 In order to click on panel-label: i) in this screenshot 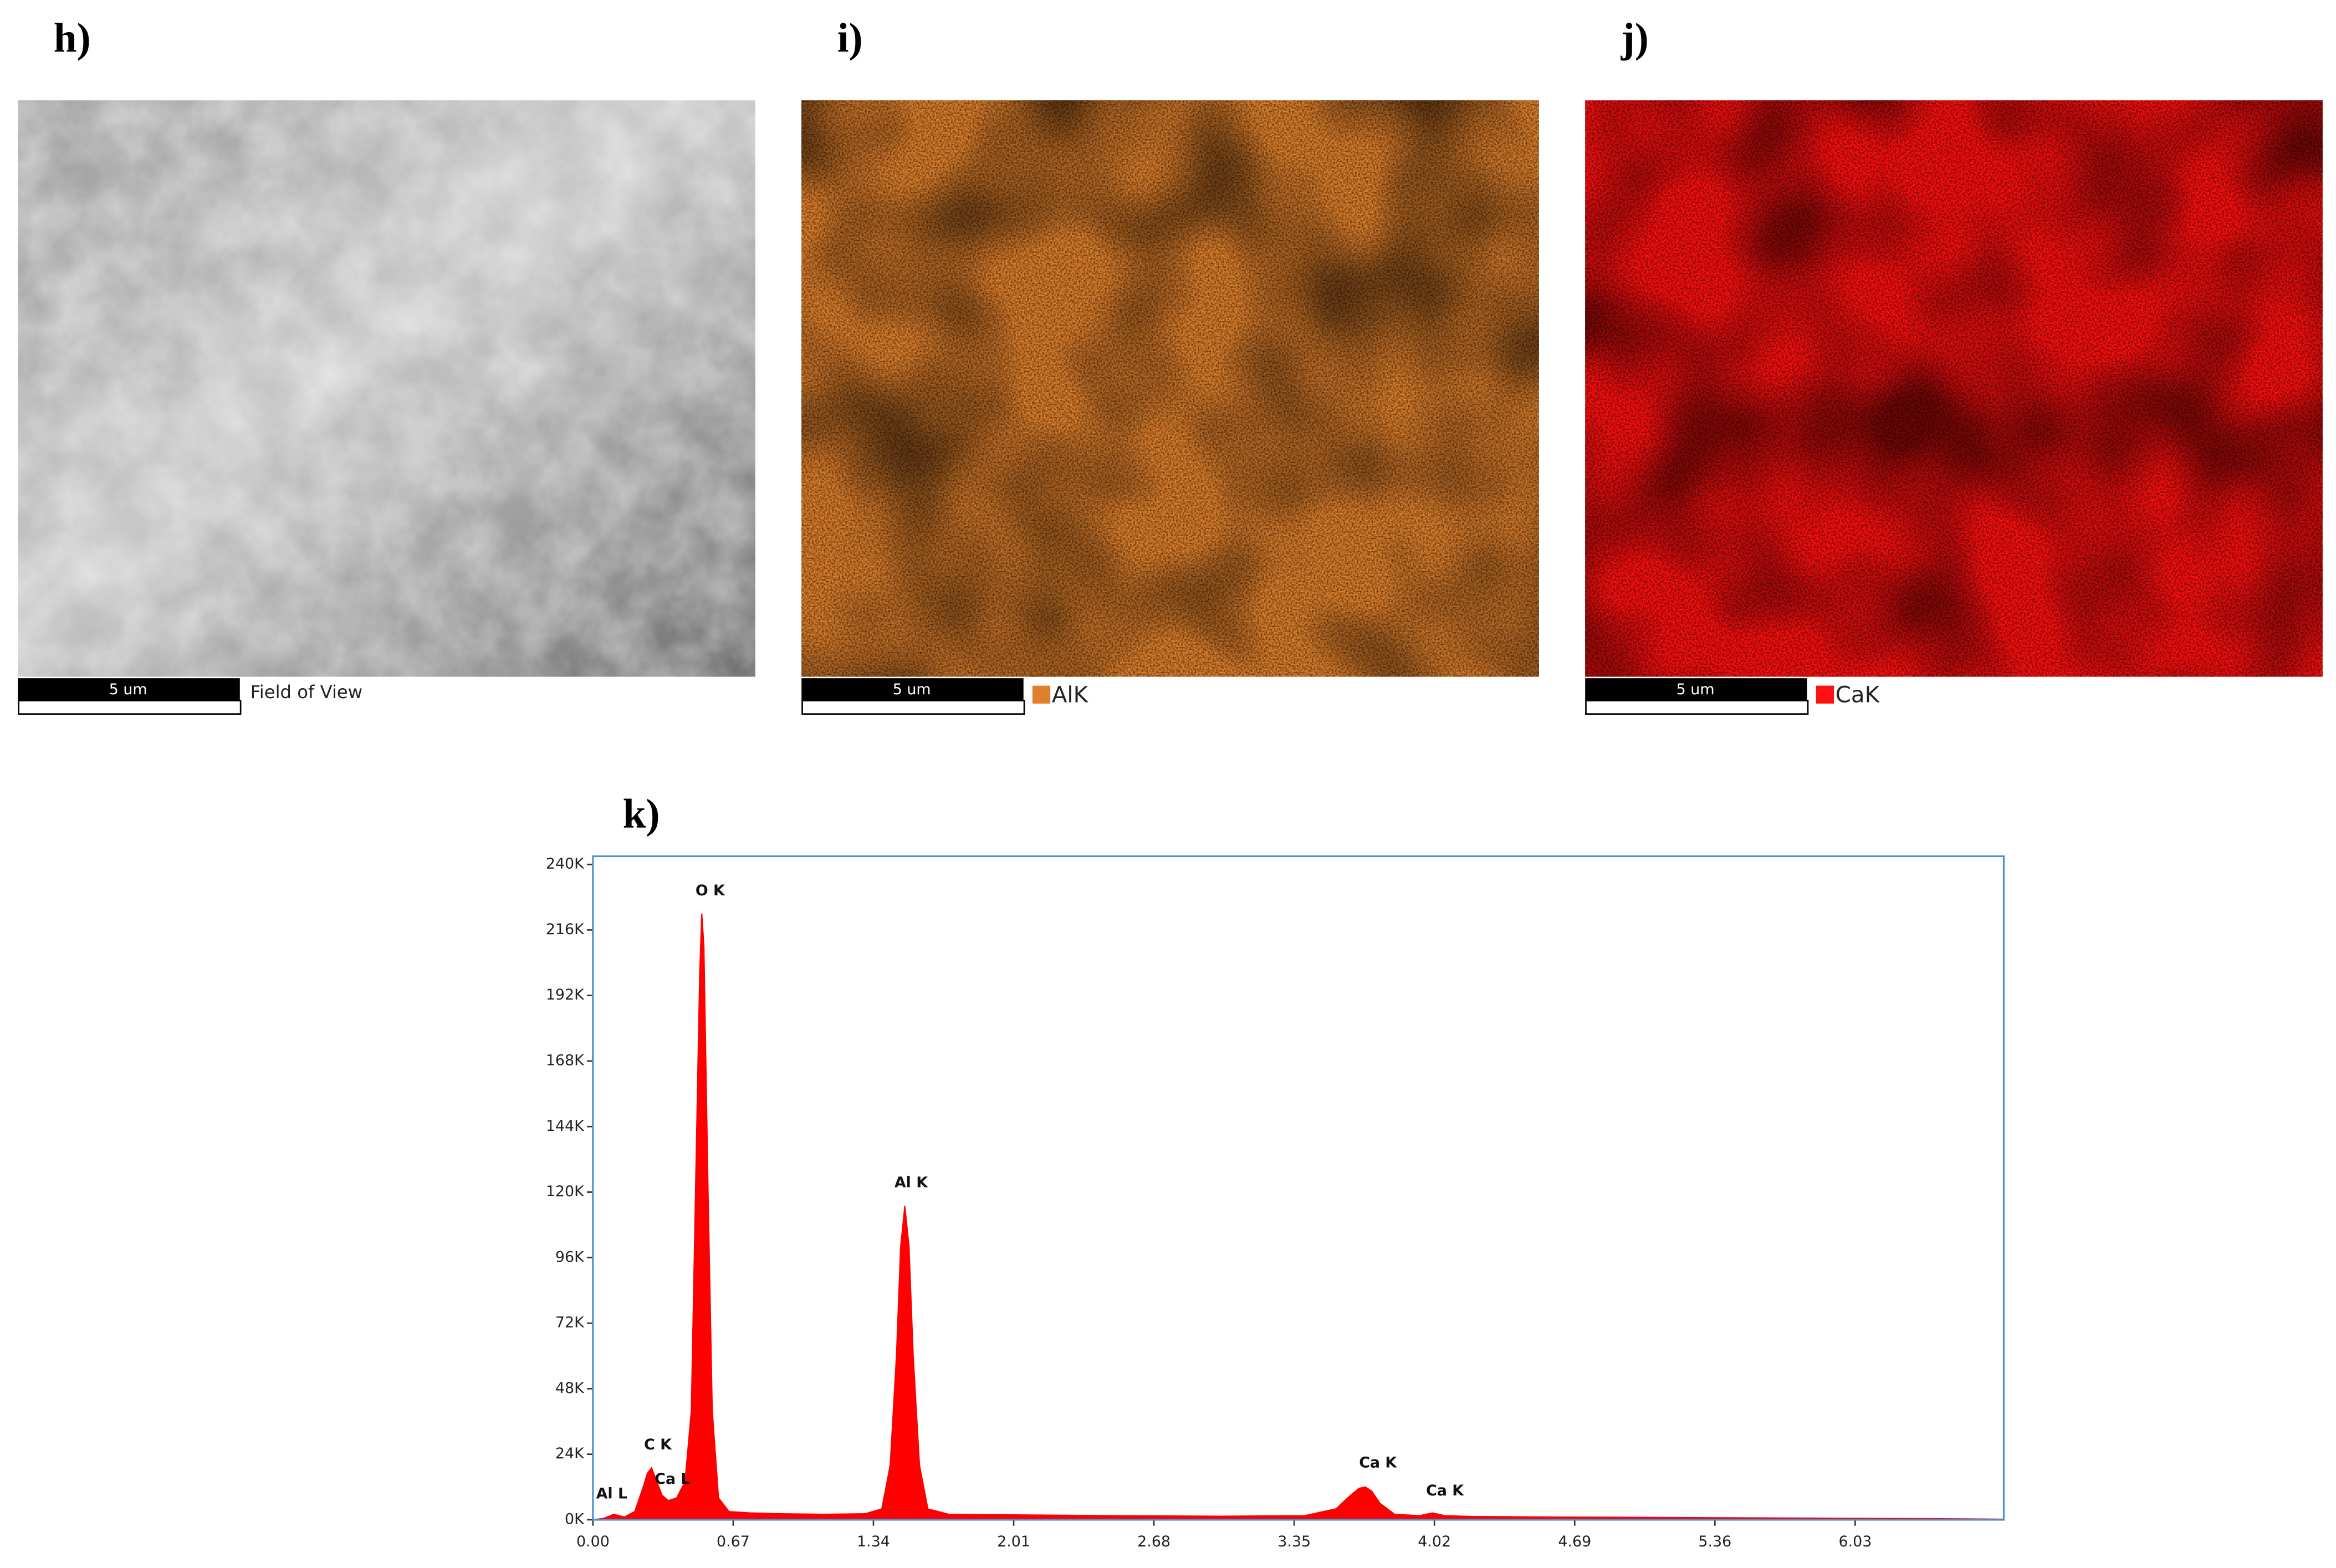, I will do `click(850, 39)`.